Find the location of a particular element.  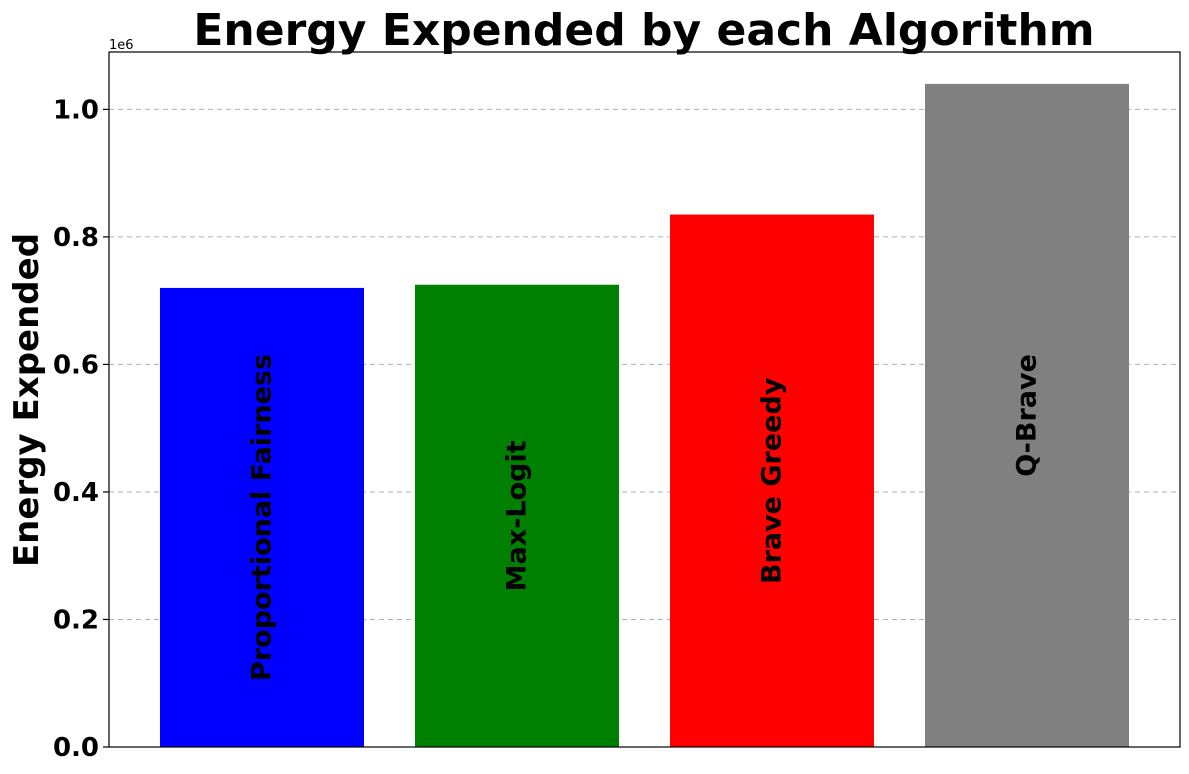

bar-label: Max-Logit is located at coordinates (517, 515).